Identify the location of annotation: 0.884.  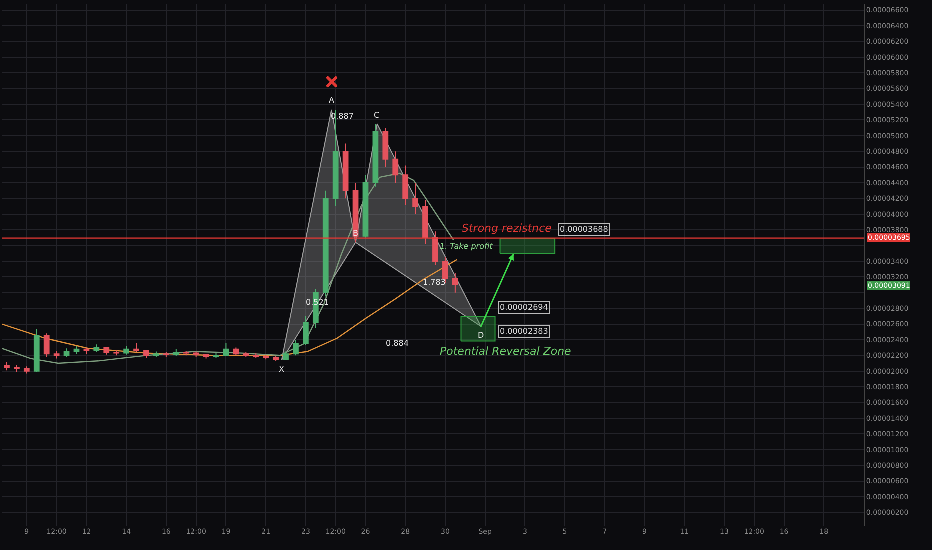
(397, 343).